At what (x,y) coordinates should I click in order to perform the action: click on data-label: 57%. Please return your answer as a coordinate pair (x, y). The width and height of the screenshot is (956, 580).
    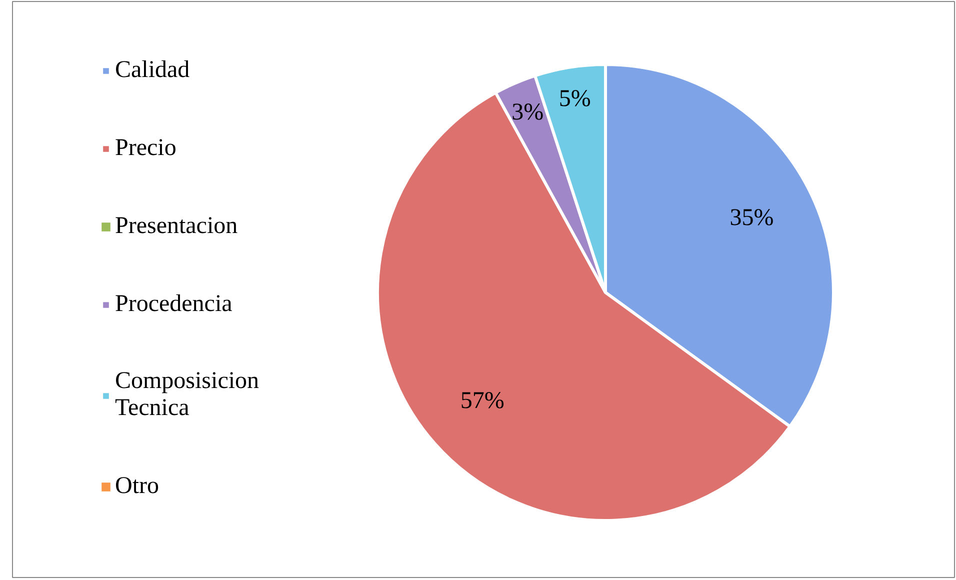
    Looking at the image, I should click on (482, 401).